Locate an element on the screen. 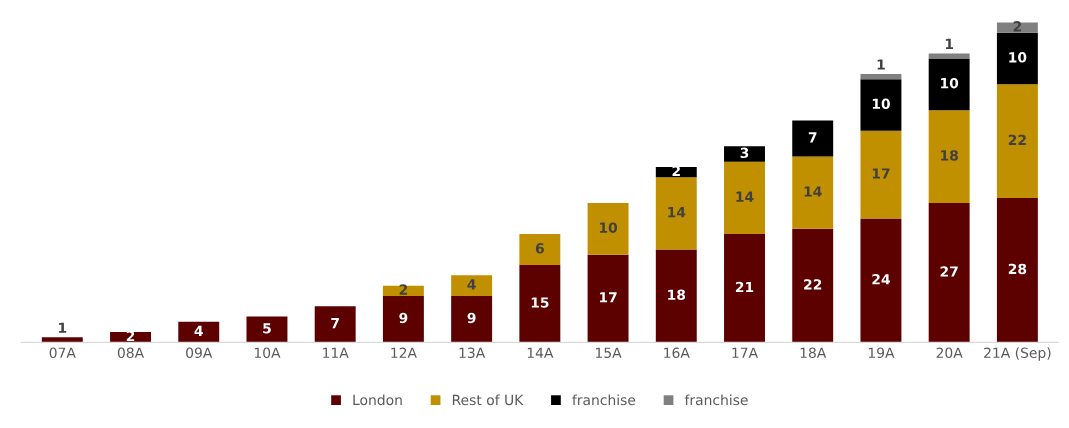  x-tick-label: 10A is located at coordinates (267, 353).